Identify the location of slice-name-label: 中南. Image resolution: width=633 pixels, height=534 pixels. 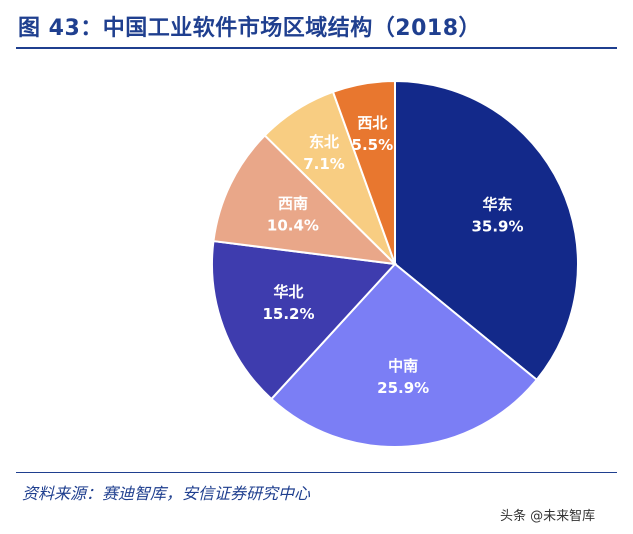
(403, 366).